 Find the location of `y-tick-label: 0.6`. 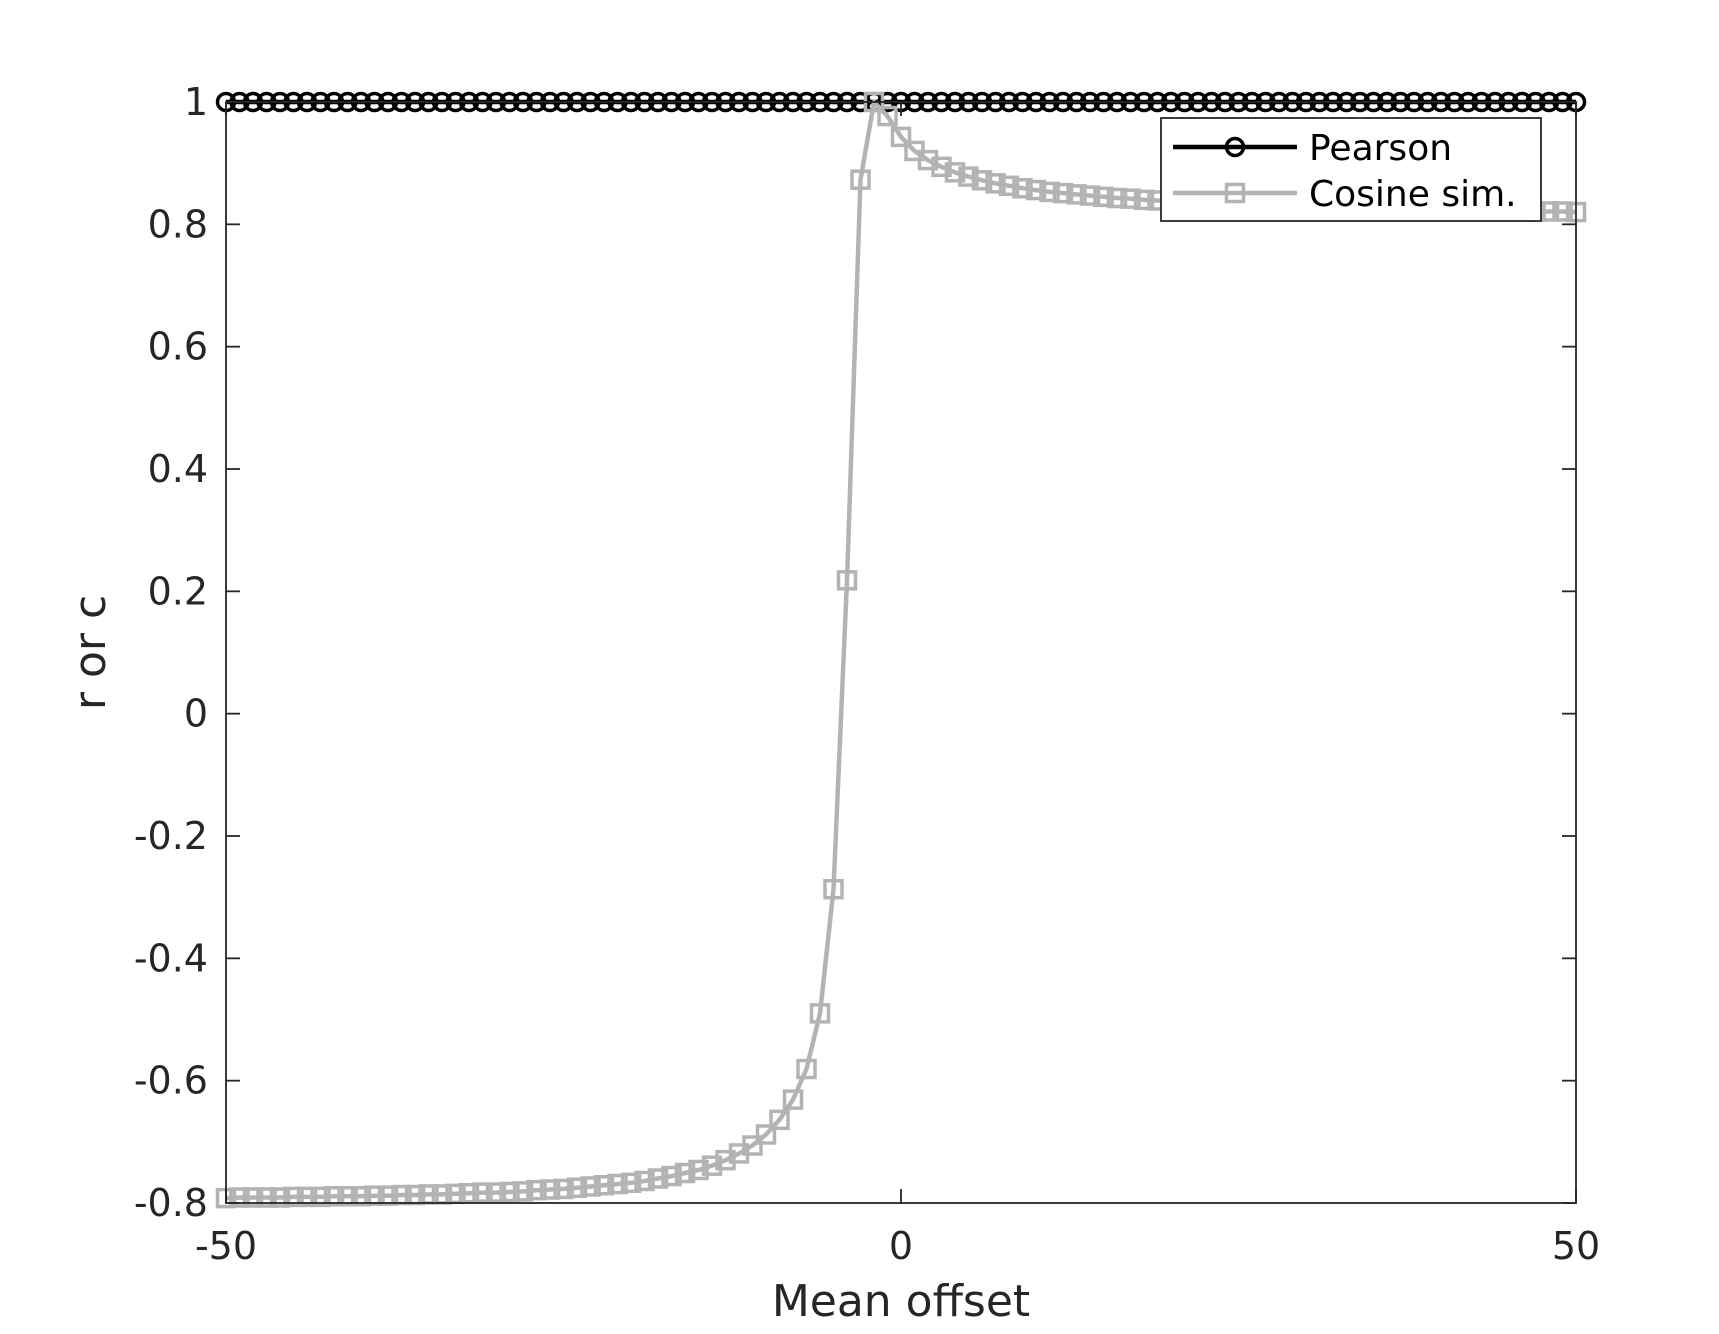

y-tick-label: 0.6 is located at coordinates (178, 347).